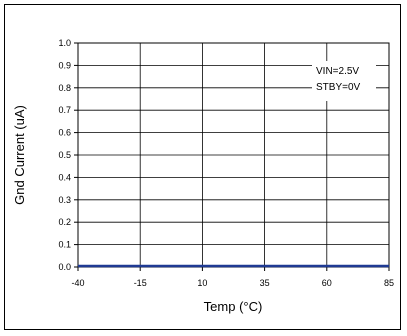 This screenshot has width=407, height=336. Describe the element at coordinates (77, 283) in the screenshot. I see `x-tick-label: -40` at that location.